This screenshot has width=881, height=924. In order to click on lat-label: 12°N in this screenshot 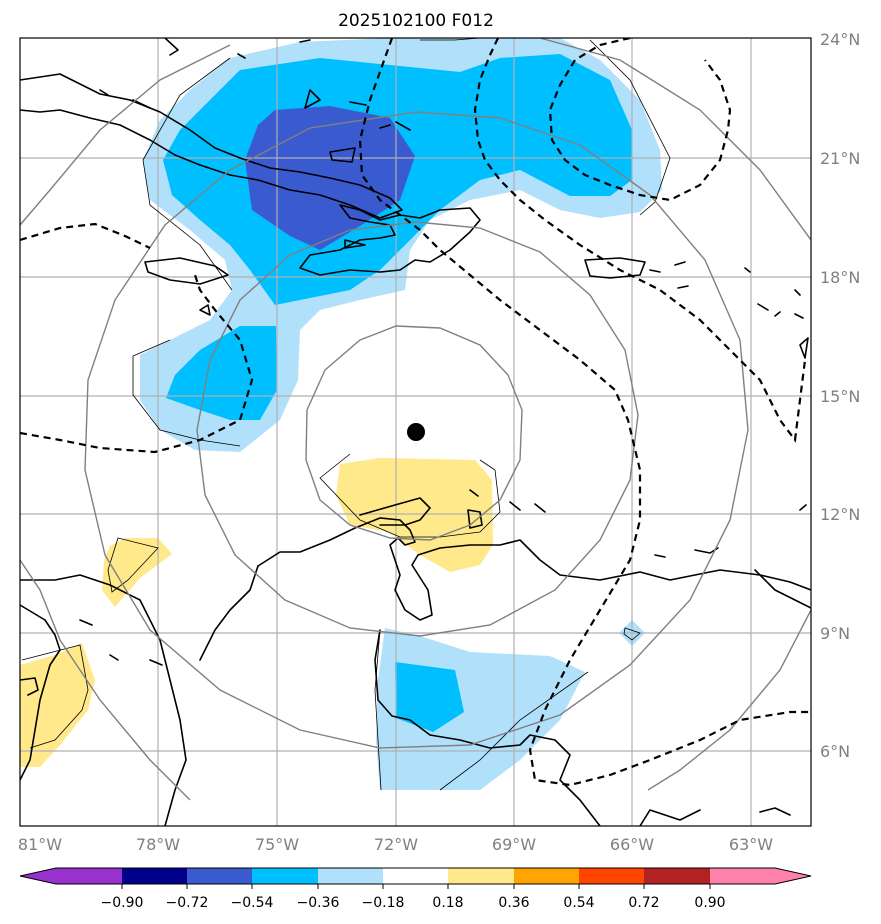, I will do `click(840, 514)`.